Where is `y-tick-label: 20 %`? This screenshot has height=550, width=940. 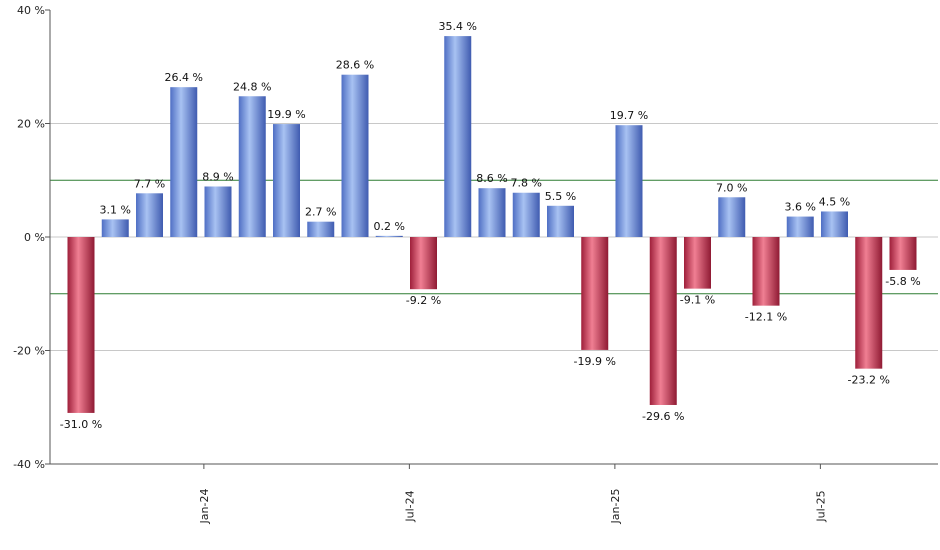
y-tick-label: 20 % is located at coordinates (31, 124).